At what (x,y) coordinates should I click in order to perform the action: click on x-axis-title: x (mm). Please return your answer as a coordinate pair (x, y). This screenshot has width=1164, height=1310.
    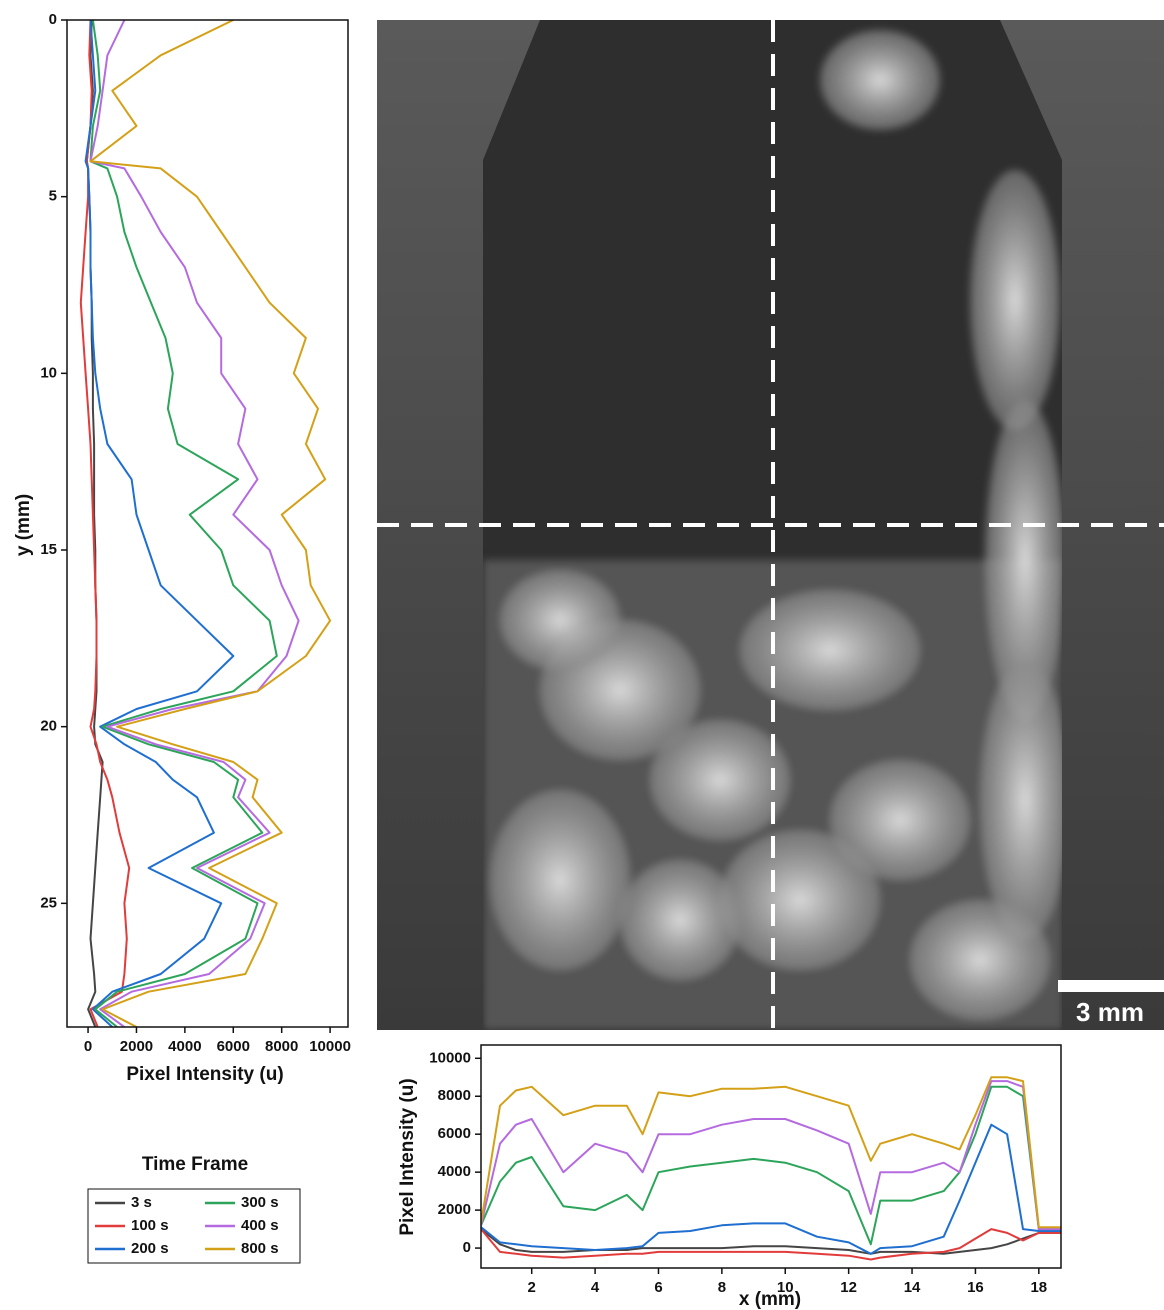
    Looking at the image, I should click on (770, 1299).